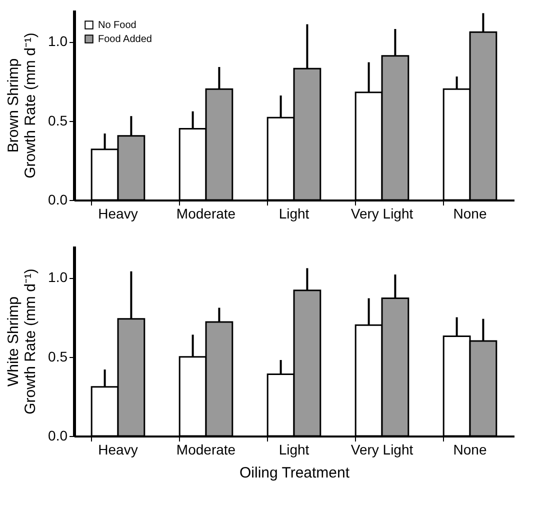  Describe the element at coordinates (22, 341) in the screenshot. I see `y-axis-title: White Shrimp Growth Rate (mm d⁻¹)` at that location.